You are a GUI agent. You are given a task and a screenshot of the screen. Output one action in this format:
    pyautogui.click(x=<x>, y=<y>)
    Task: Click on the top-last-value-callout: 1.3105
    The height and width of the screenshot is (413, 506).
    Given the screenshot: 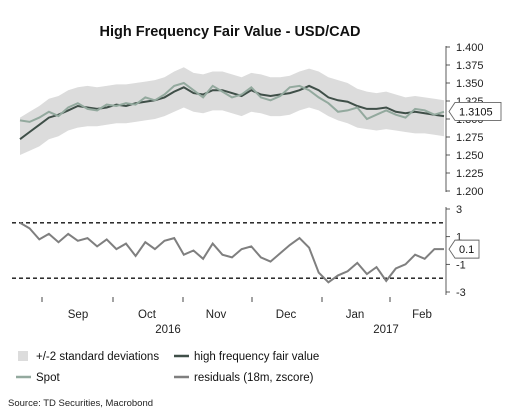 What is the action you would take?
    pyautogui.click(x=475, y=111)
    